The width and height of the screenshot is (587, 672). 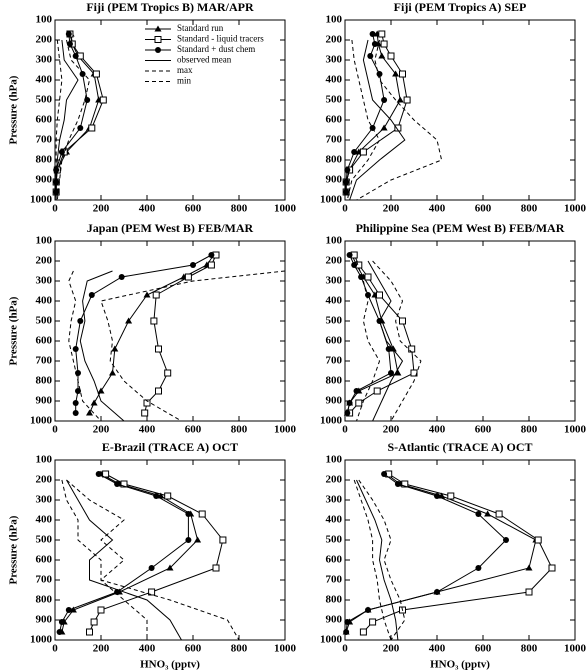 What do you see at coordinates (334, 140) in the screenshot?
I see `y-tick-label: 700` at bounding box center [334, 140].